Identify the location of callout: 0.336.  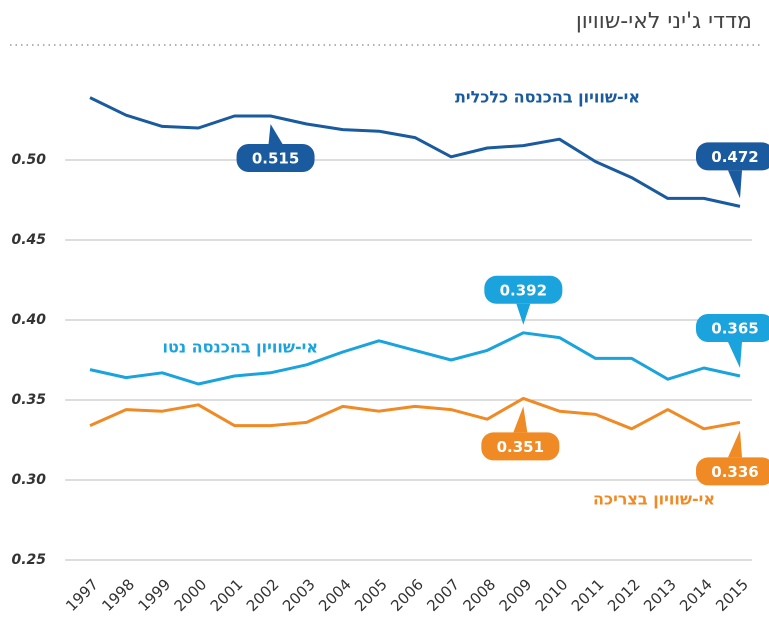
(732, 458).